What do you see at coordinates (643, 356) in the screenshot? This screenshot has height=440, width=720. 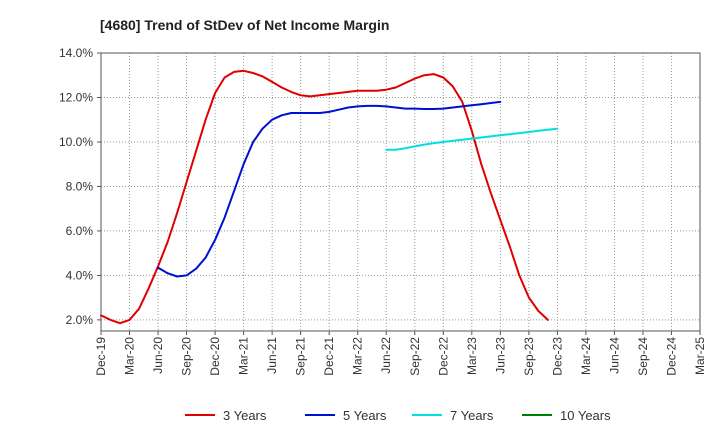 I see `x-tick-label: Sep-24` at bounding box center [643, 356].